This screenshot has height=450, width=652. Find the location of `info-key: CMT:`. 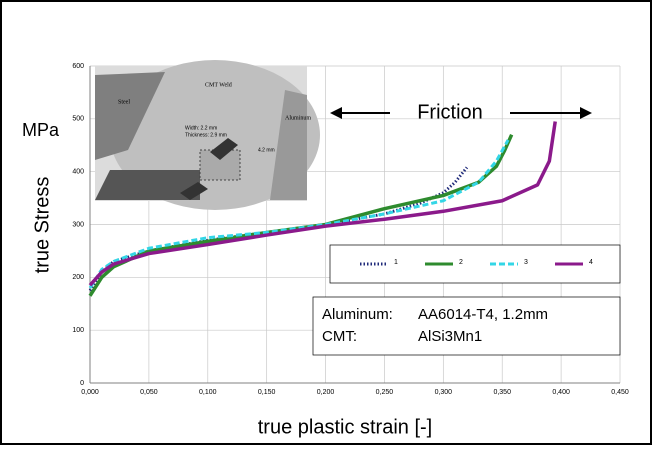

info-key: CMT: is located at coordinates (339, 336).